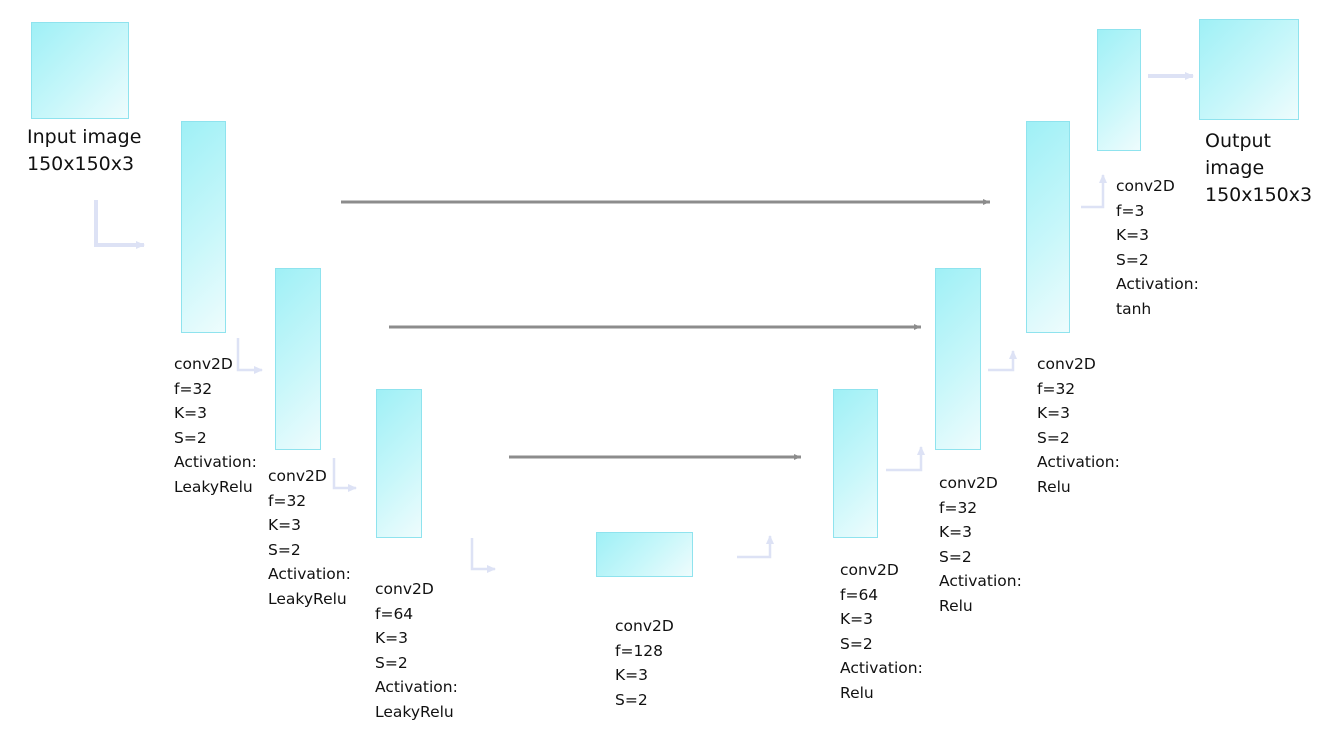  What do you see at coordinates (84, 151) in the screenshot?
I see `input-label: Input image 150x150x3` at bounding box center [84, 151].